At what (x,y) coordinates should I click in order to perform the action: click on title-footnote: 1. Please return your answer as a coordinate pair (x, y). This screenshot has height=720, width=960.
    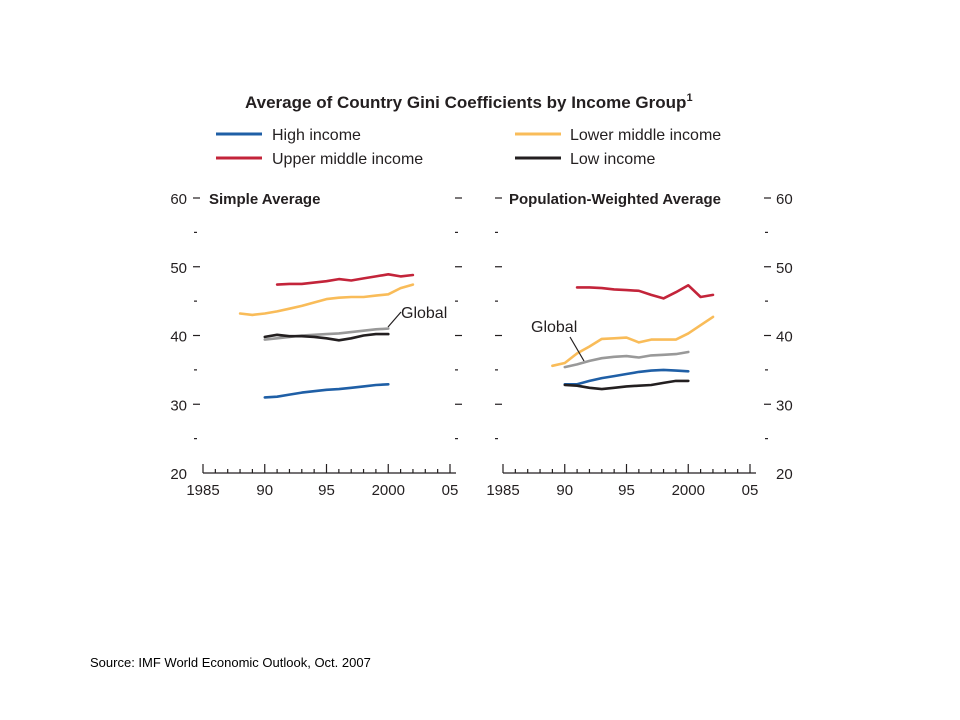
    Looking at the image, I should click on (689, 98).